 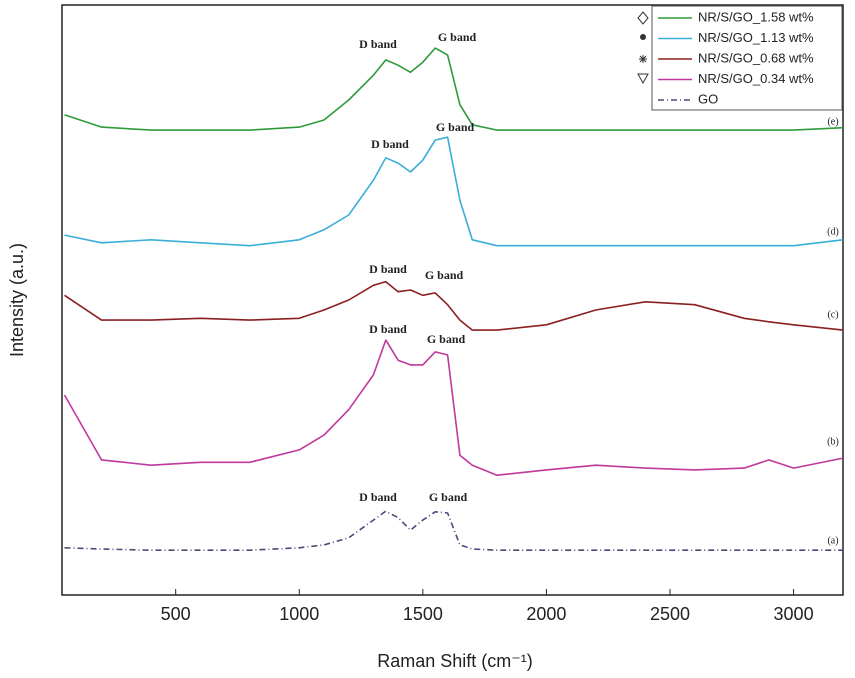 What do you see at coordinates (794, 614) in the screenshot?
I see `x-tick-label: 3000` at bounding box center [794, 614].